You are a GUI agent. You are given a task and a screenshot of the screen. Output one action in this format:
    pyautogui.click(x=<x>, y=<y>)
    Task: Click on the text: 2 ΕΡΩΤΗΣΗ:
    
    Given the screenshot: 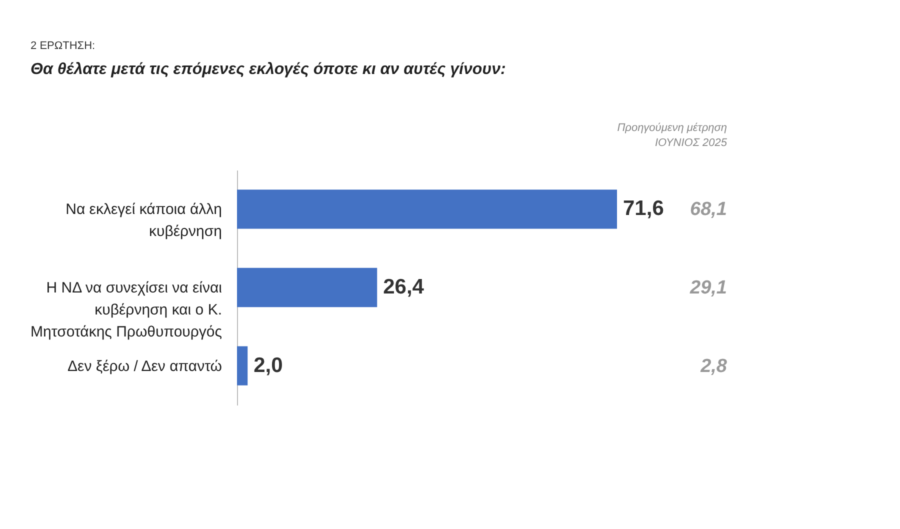 What is the action you would take?
    pyautogui.click(x=63, y=46)
    